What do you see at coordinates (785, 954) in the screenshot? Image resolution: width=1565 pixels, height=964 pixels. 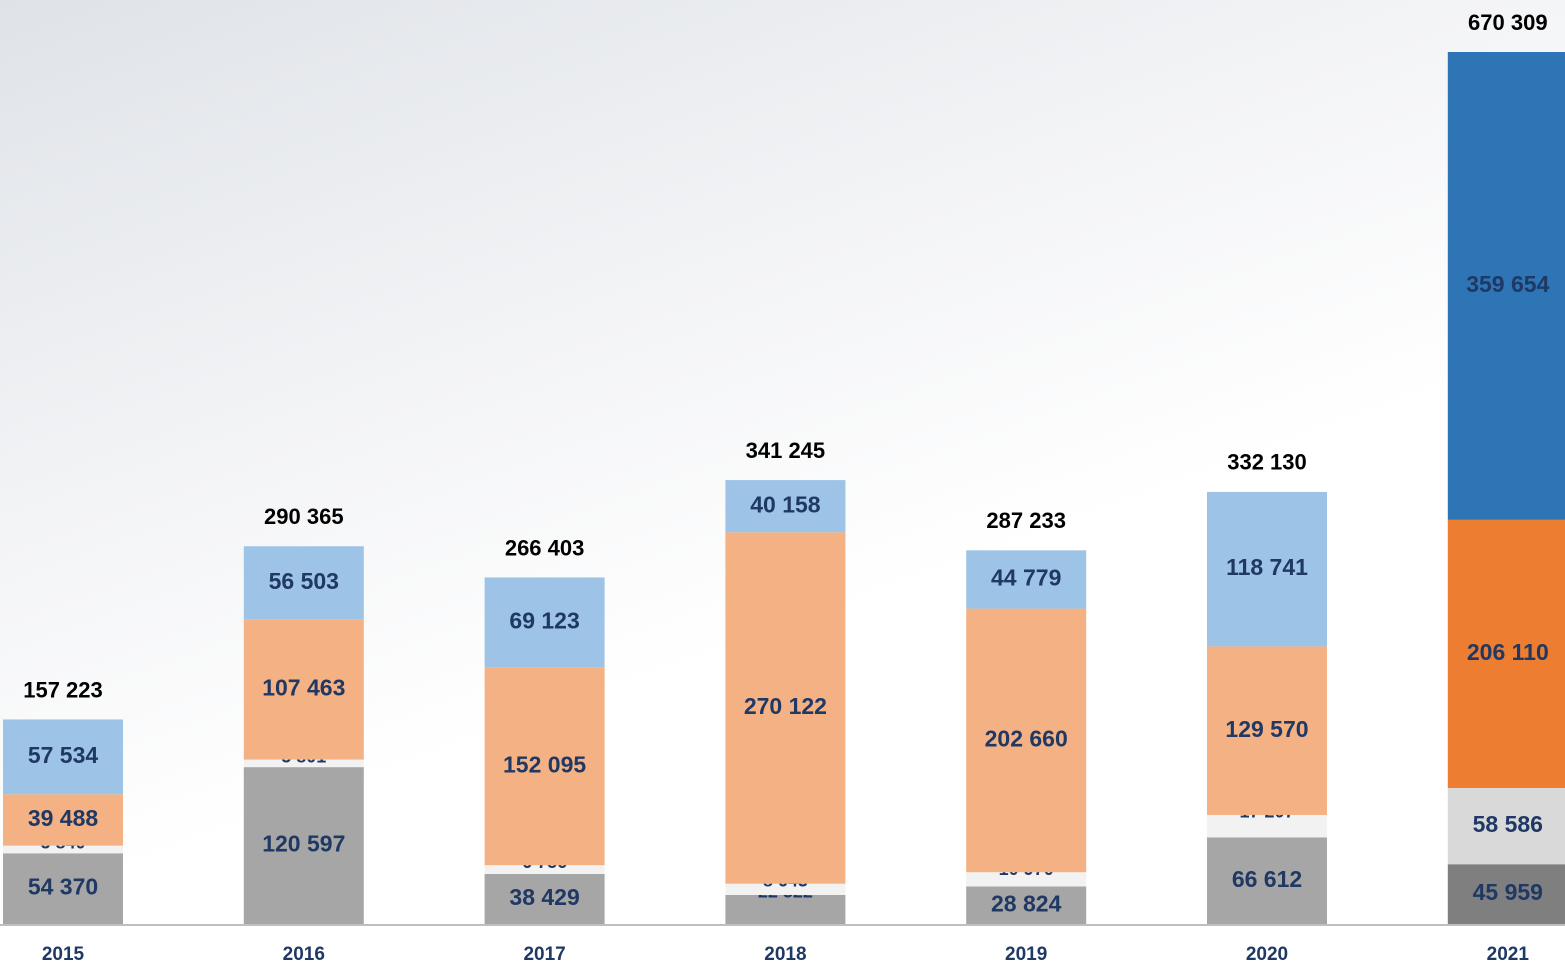 I see `x-tick-label: 2018` at bounding box center [785, 954].